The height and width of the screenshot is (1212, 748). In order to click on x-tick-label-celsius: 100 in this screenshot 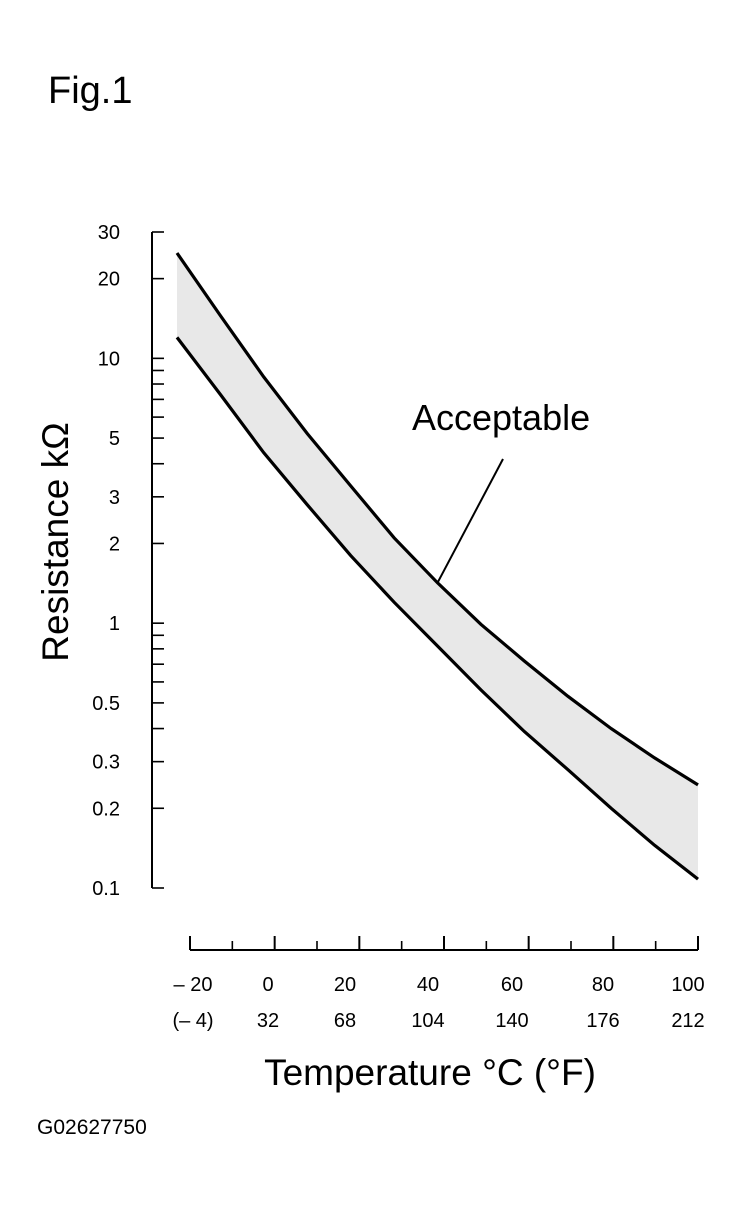, I will do `click(687, 985)`.